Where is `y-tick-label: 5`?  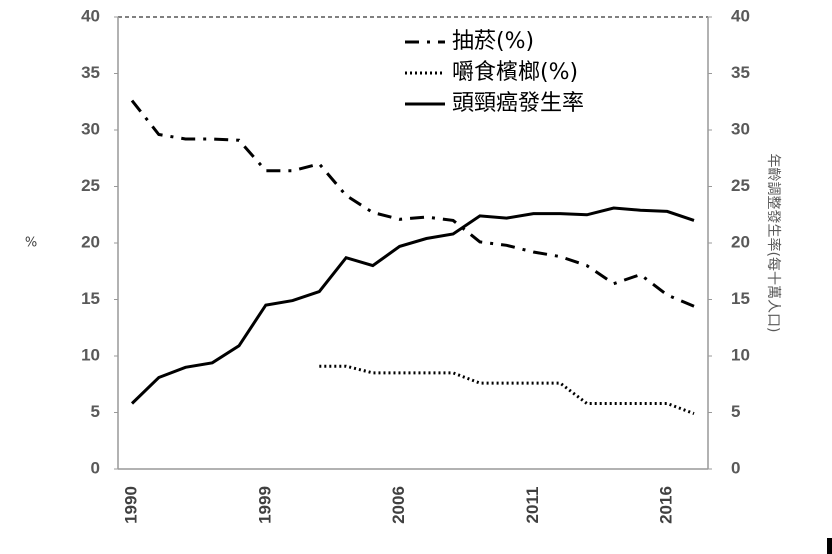
y-tick-label: 5 is located at coordinates (95, 411).